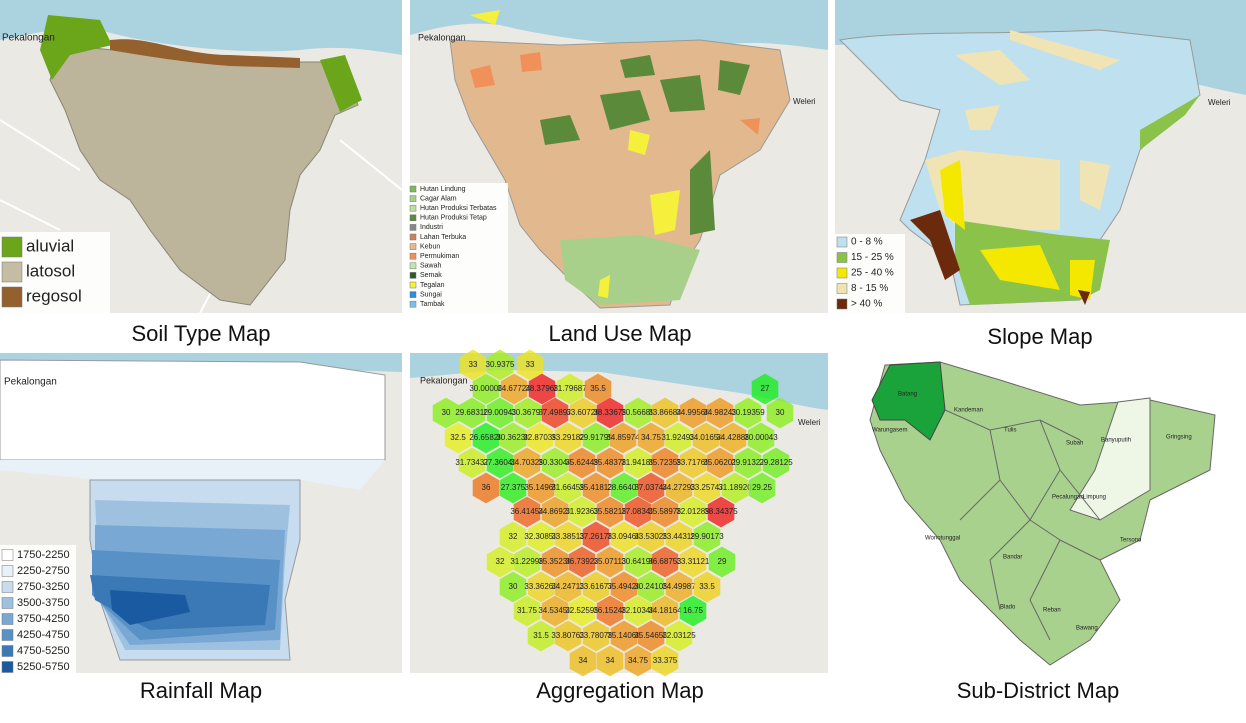 Image resolution: width=1246 pixels, height=723 pixels. I want to click on hex-label: 35.58218, so click(610, 511).